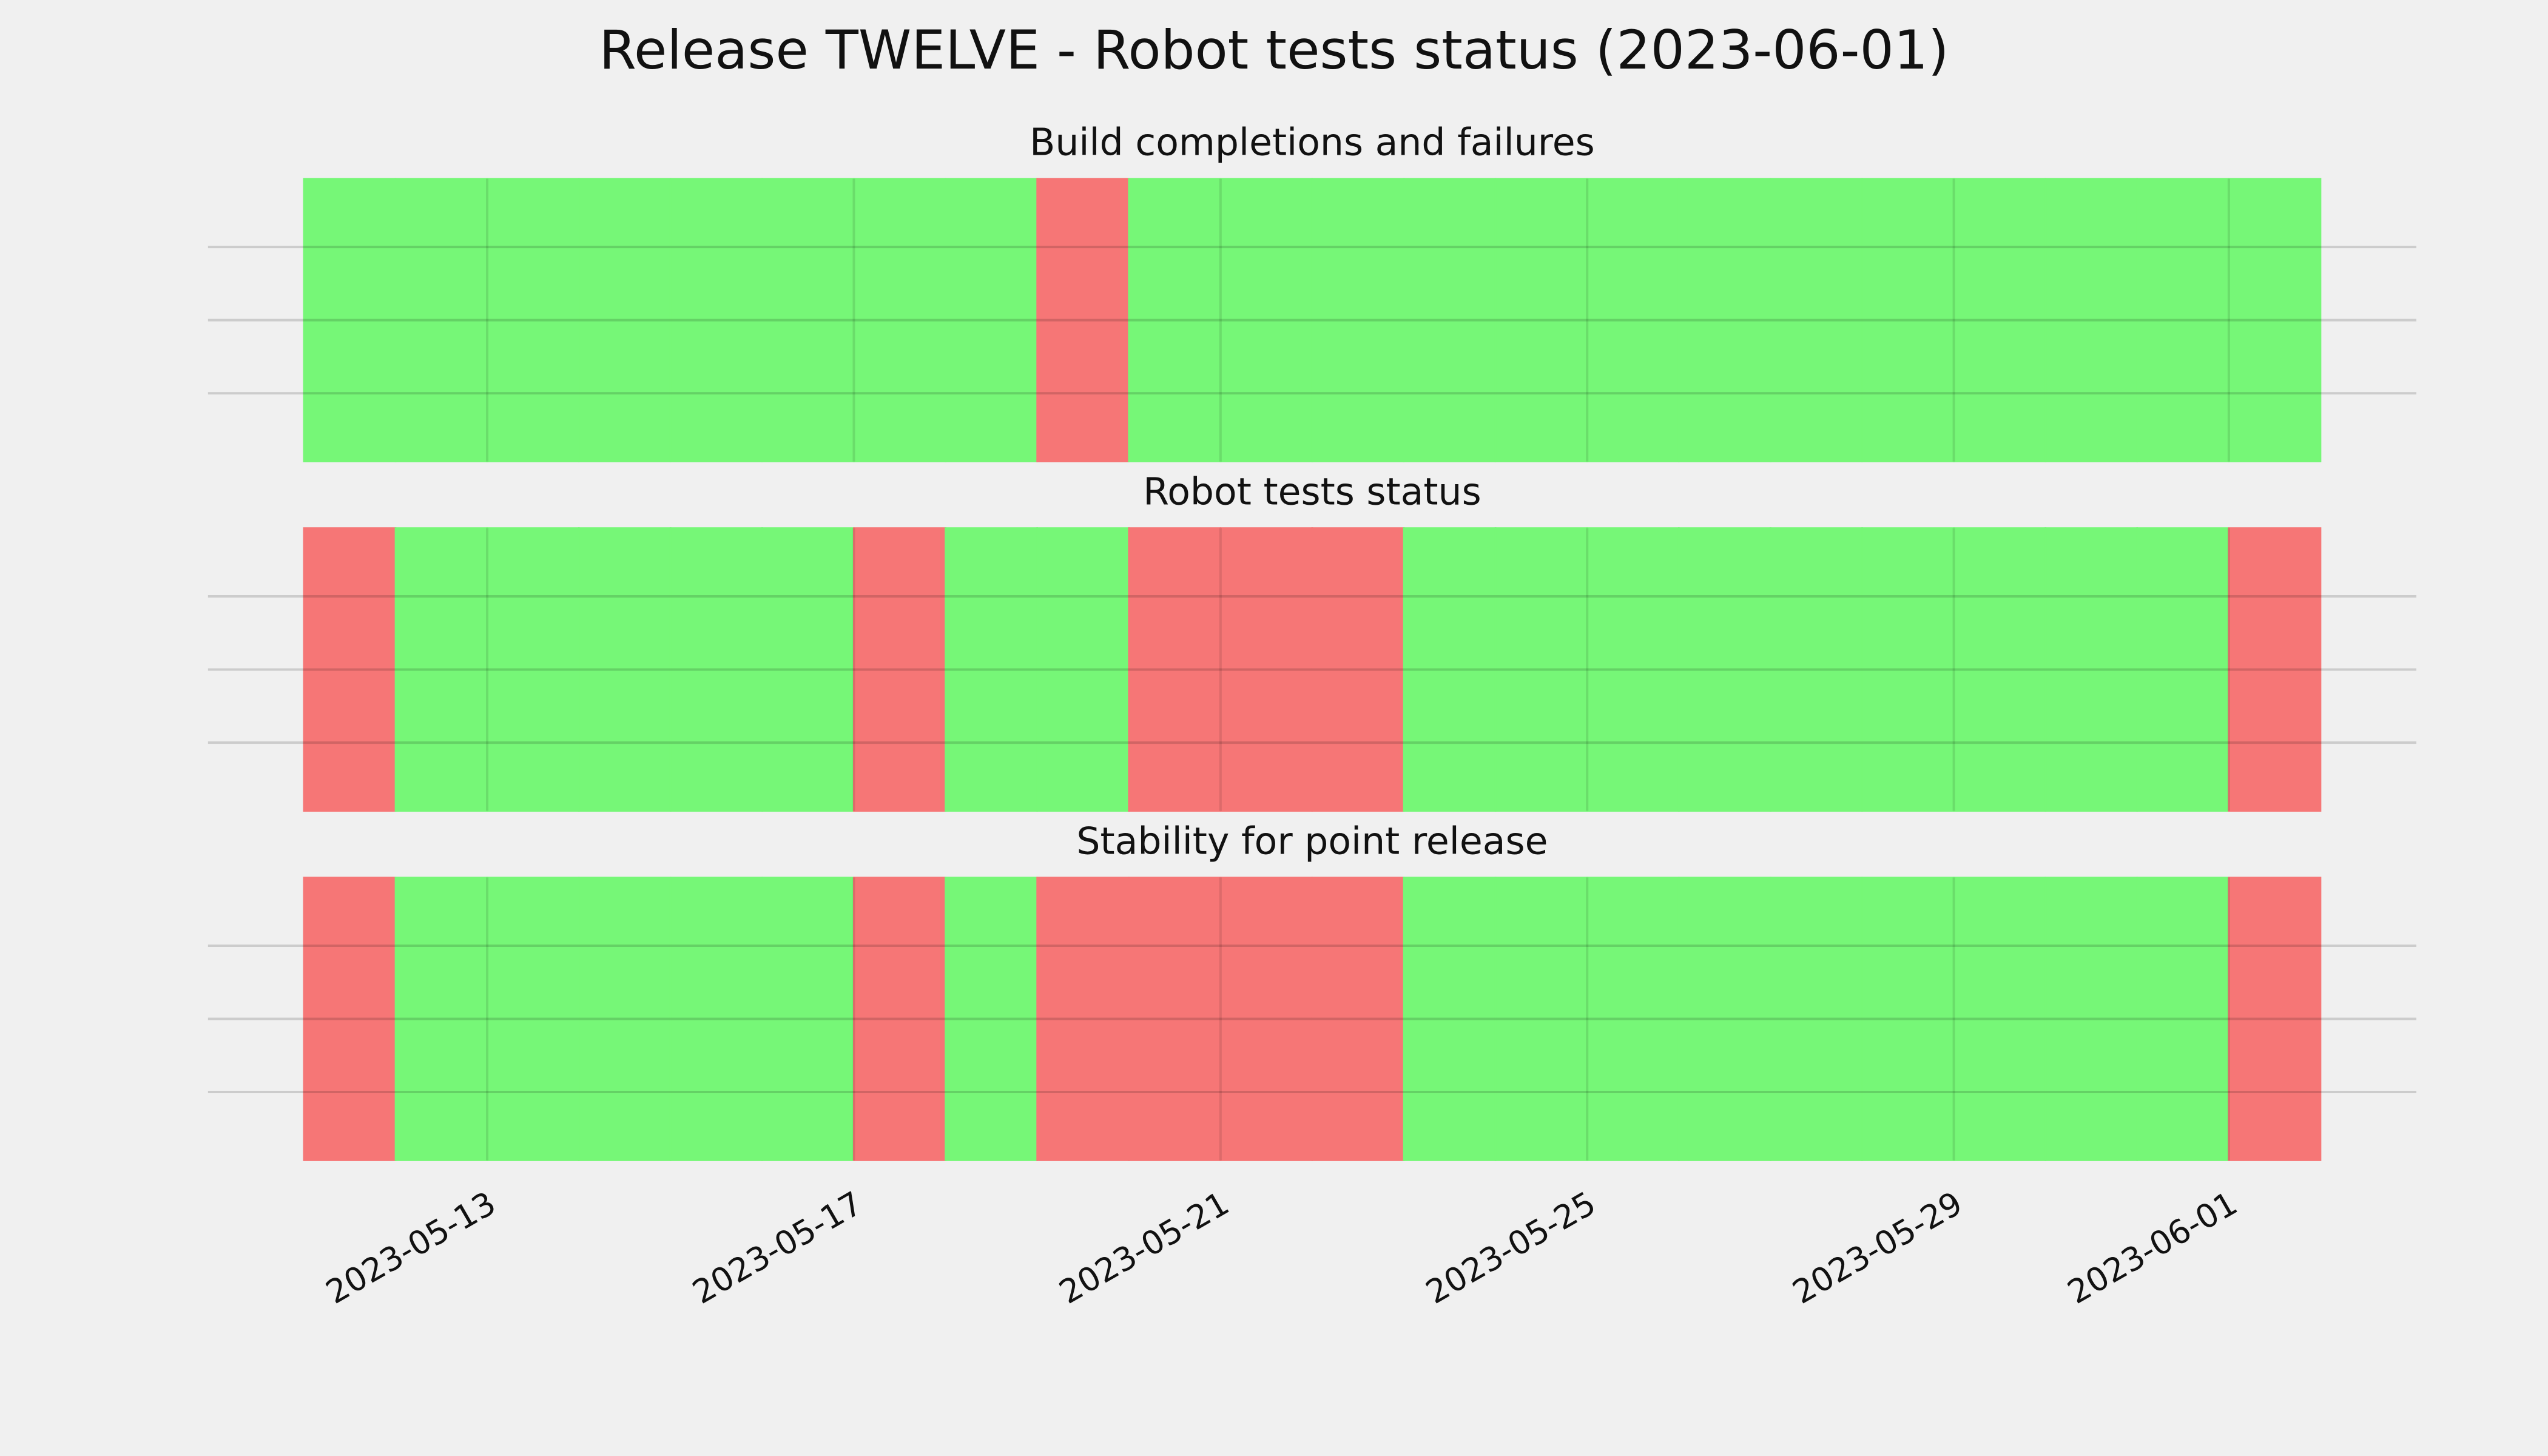 The image size is (2548, 1456). I want to click on panel-title: Robot tests status, so click(1312, 491).